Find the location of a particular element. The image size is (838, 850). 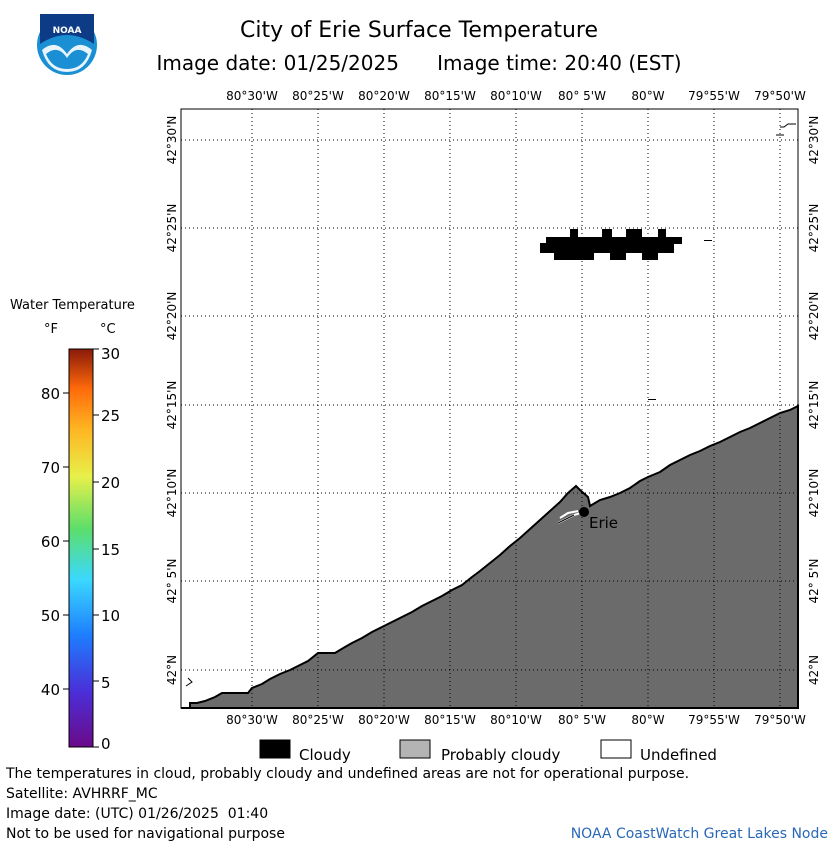

temperature-color-scale is located at coordinates (81, 548).